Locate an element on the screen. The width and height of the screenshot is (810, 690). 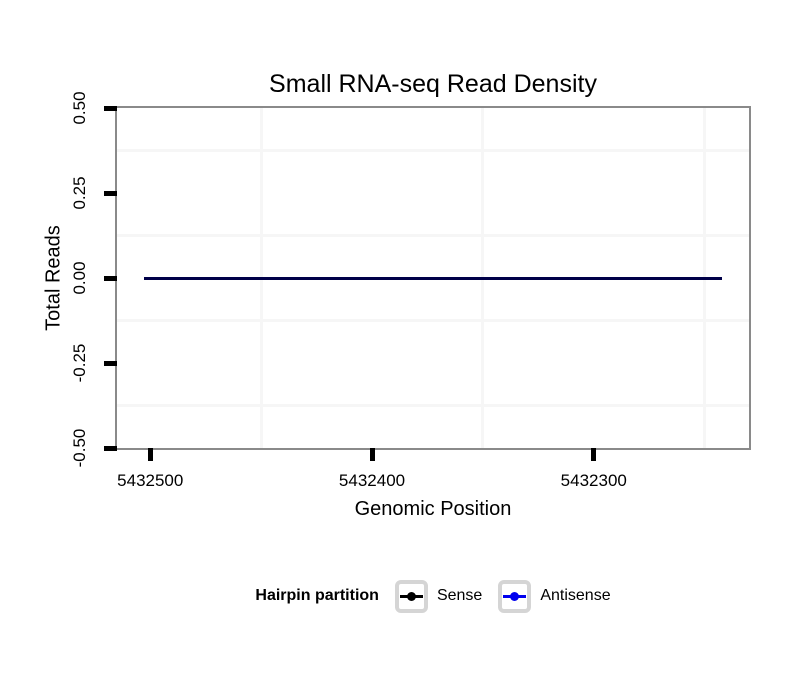
x-tick-label: 5432300 is located at coordinates (593, 480).